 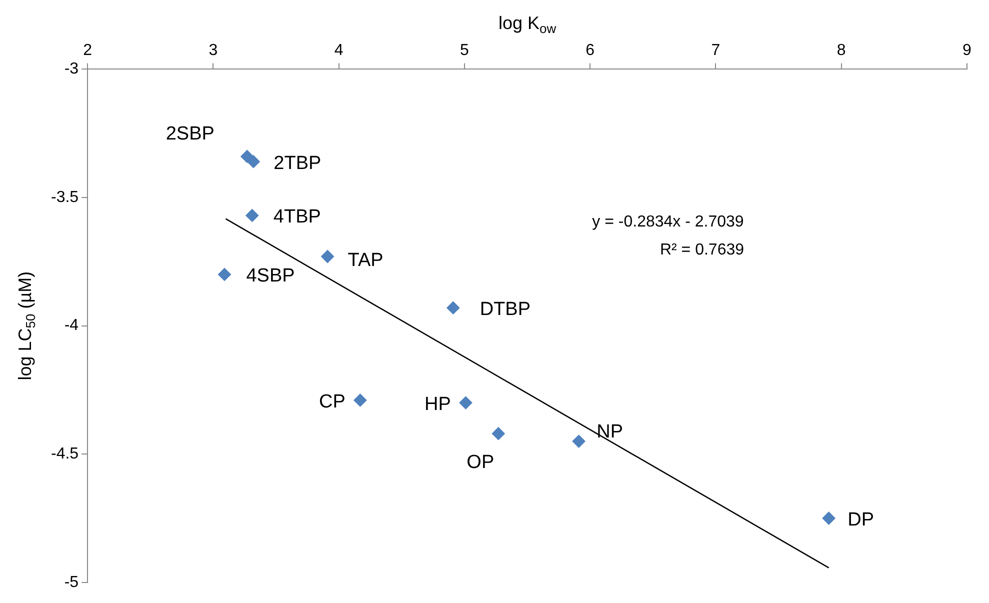 What do you see at coordinates (715, 51) in the screenshot?
I see `x-tick-label: 7` at bounding box center [715, 51].